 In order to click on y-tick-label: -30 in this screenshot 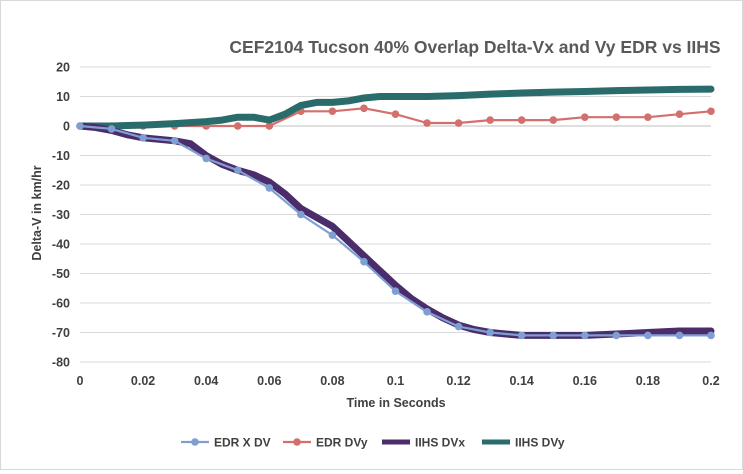, I will do `click(61, 215)`.